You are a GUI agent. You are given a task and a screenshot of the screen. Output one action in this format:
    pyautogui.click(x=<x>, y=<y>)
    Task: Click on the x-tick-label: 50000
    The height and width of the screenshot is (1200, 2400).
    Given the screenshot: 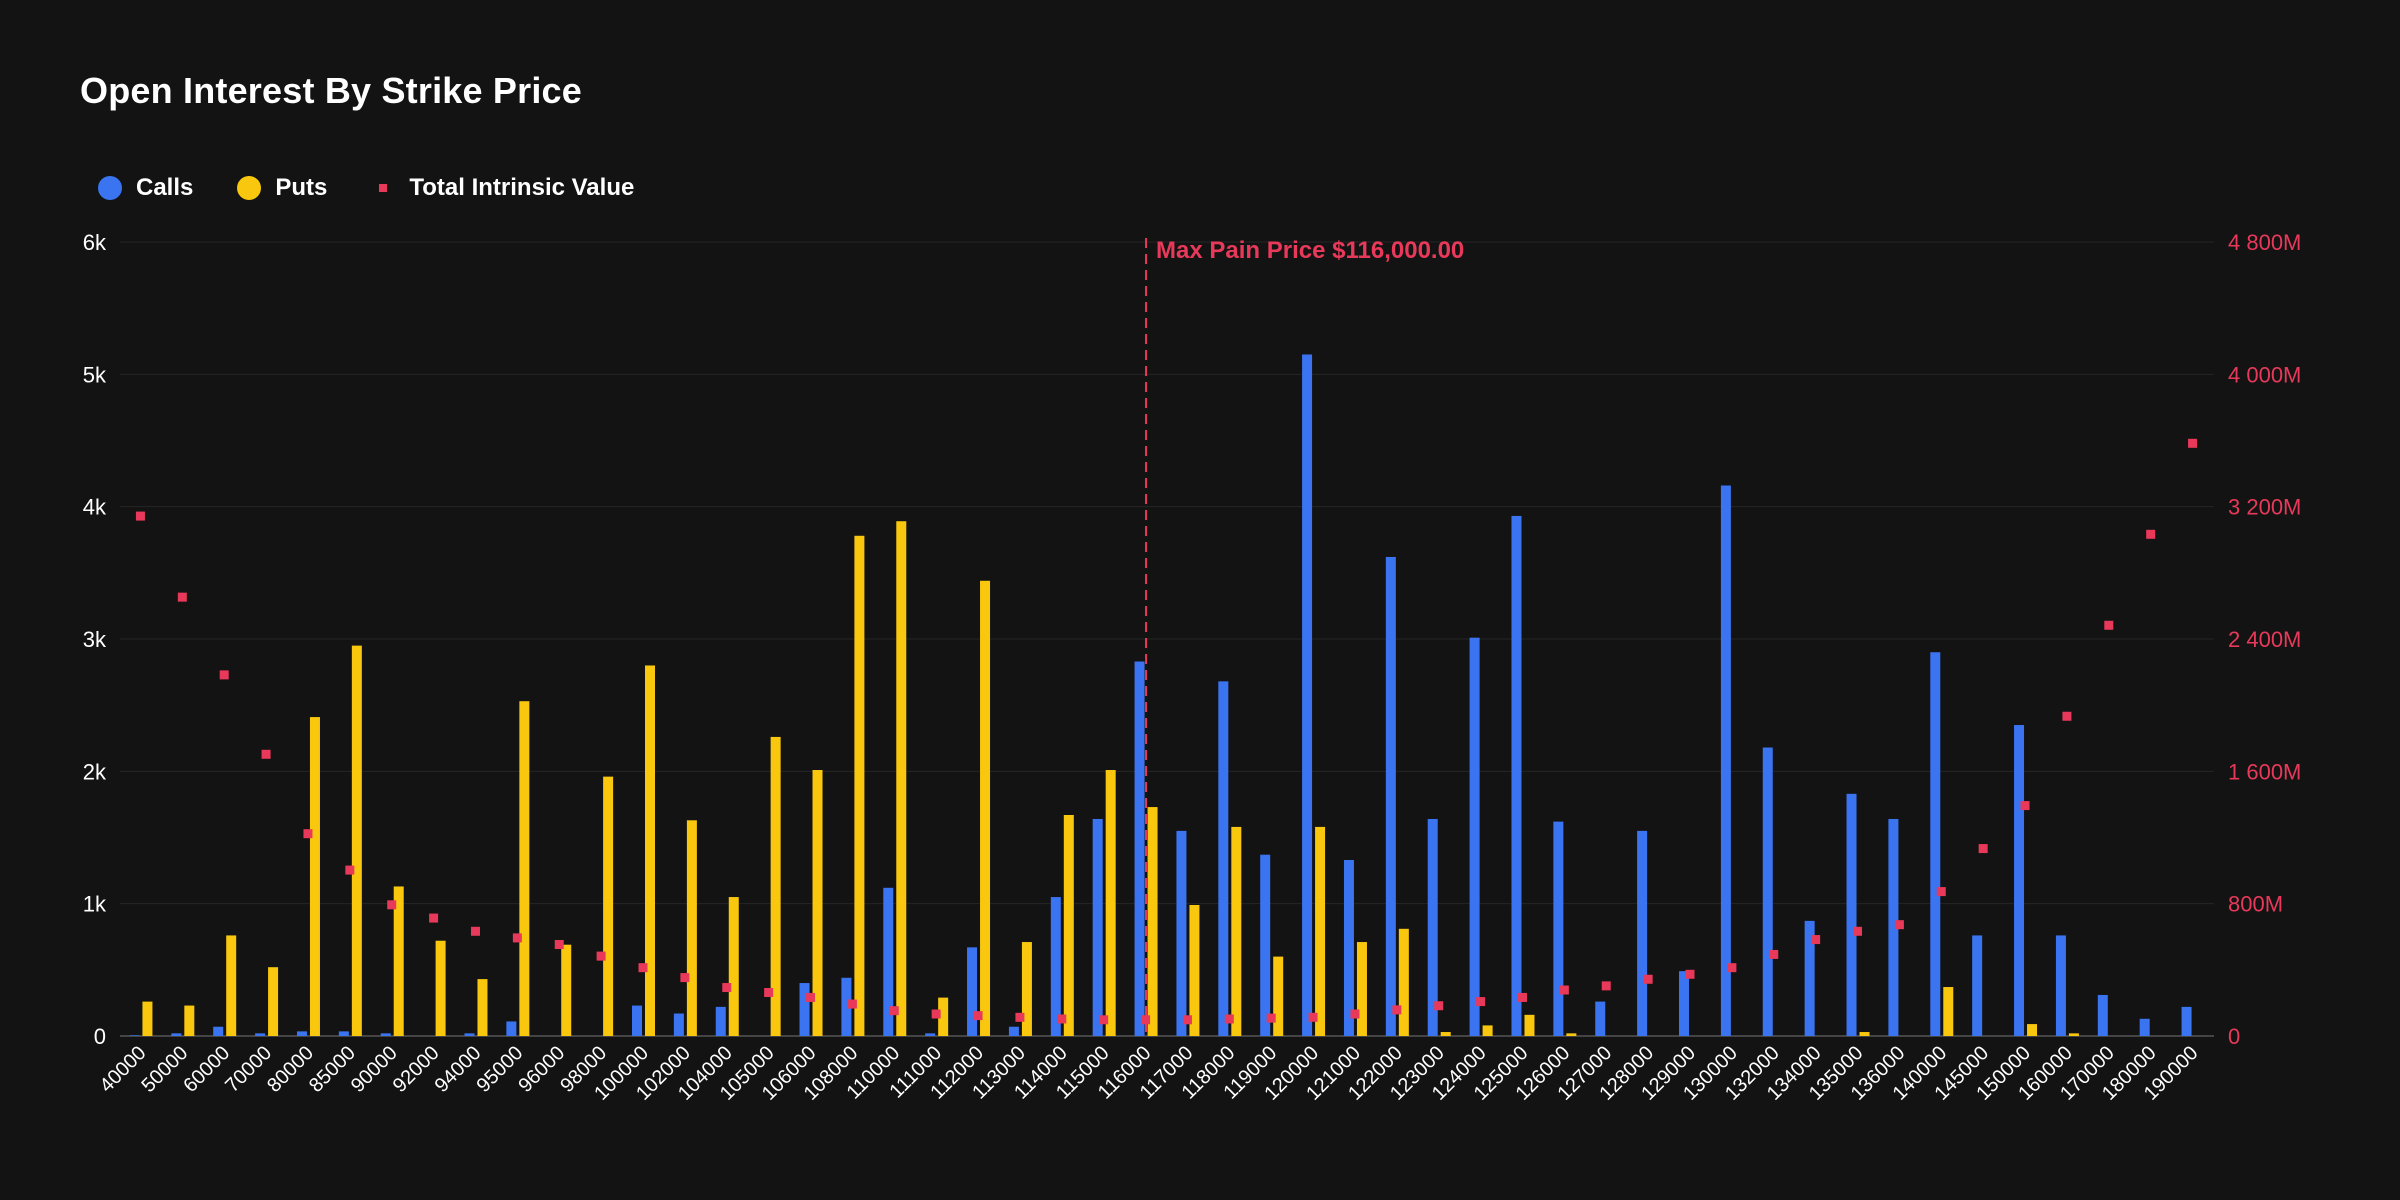 What is the action you would take?
    pyautogui.click(x=164, y=1069)
    